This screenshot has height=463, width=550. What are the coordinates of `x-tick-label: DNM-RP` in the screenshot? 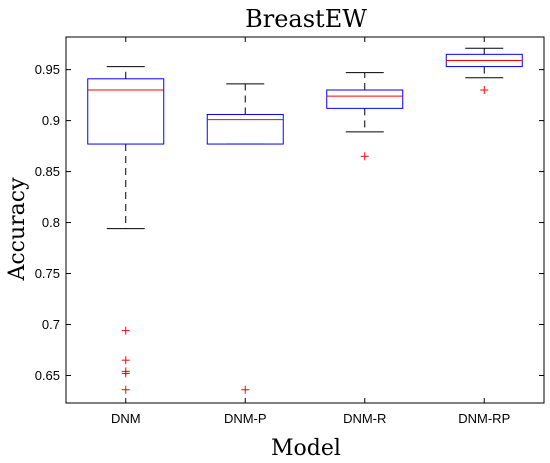 It's located at (484, 418).